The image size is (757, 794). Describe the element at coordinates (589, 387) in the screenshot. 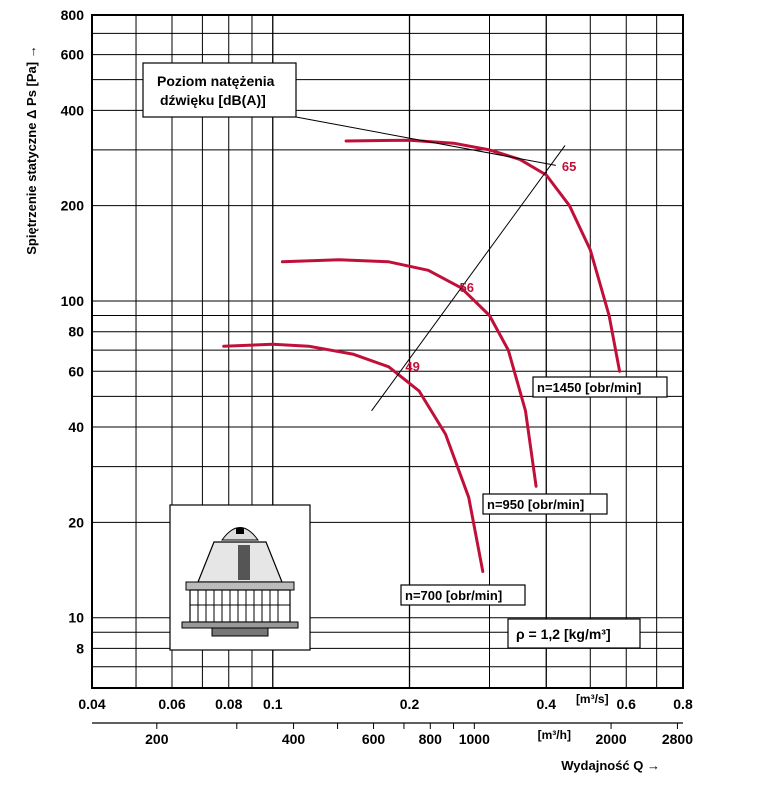

I see `rpm-label: n=1450 [obr/min]` at that location.